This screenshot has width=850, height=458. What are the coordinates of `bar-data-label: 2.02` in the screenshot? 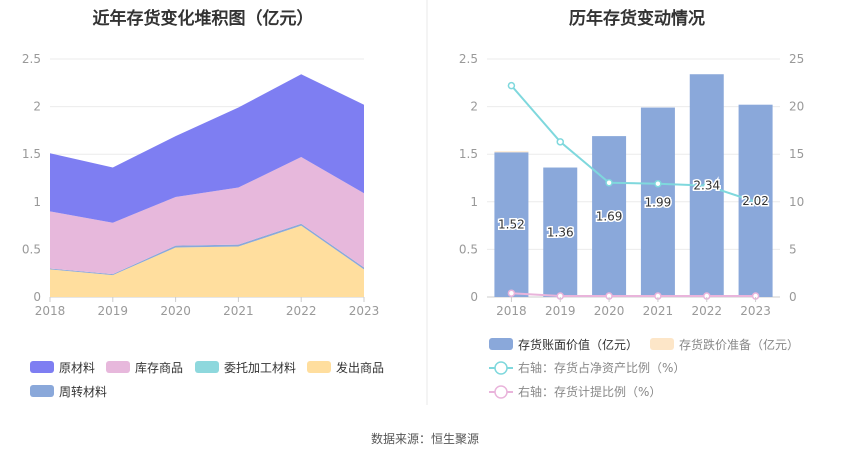 It's located at (755, 201).